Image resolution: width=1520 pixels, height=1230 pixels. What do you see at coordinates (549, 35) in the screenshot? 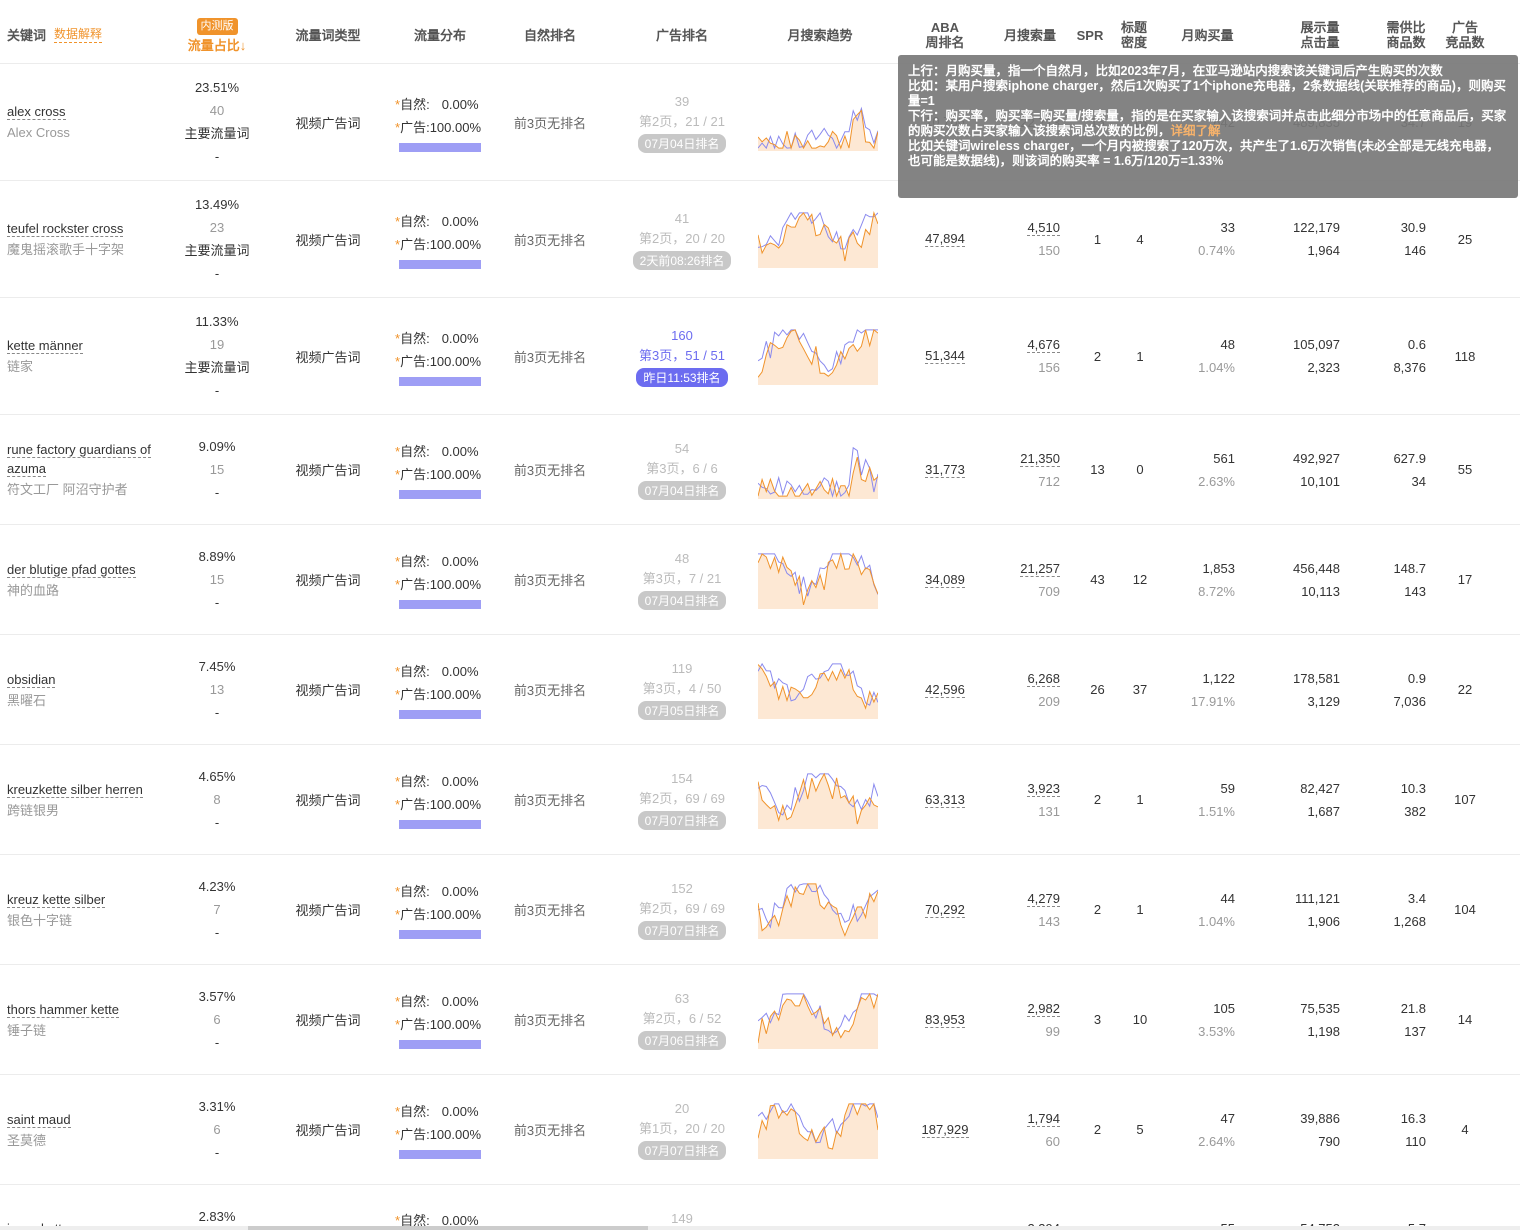
I see `header-natural-rank: 自然排名` at bounding box center [549, 35].